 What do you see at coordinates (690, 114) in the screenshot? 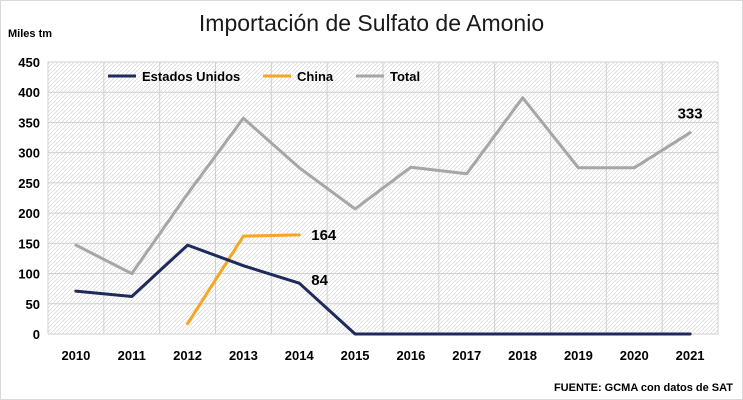
I see `data-label-total: 333` at bounding box center [690, 114].